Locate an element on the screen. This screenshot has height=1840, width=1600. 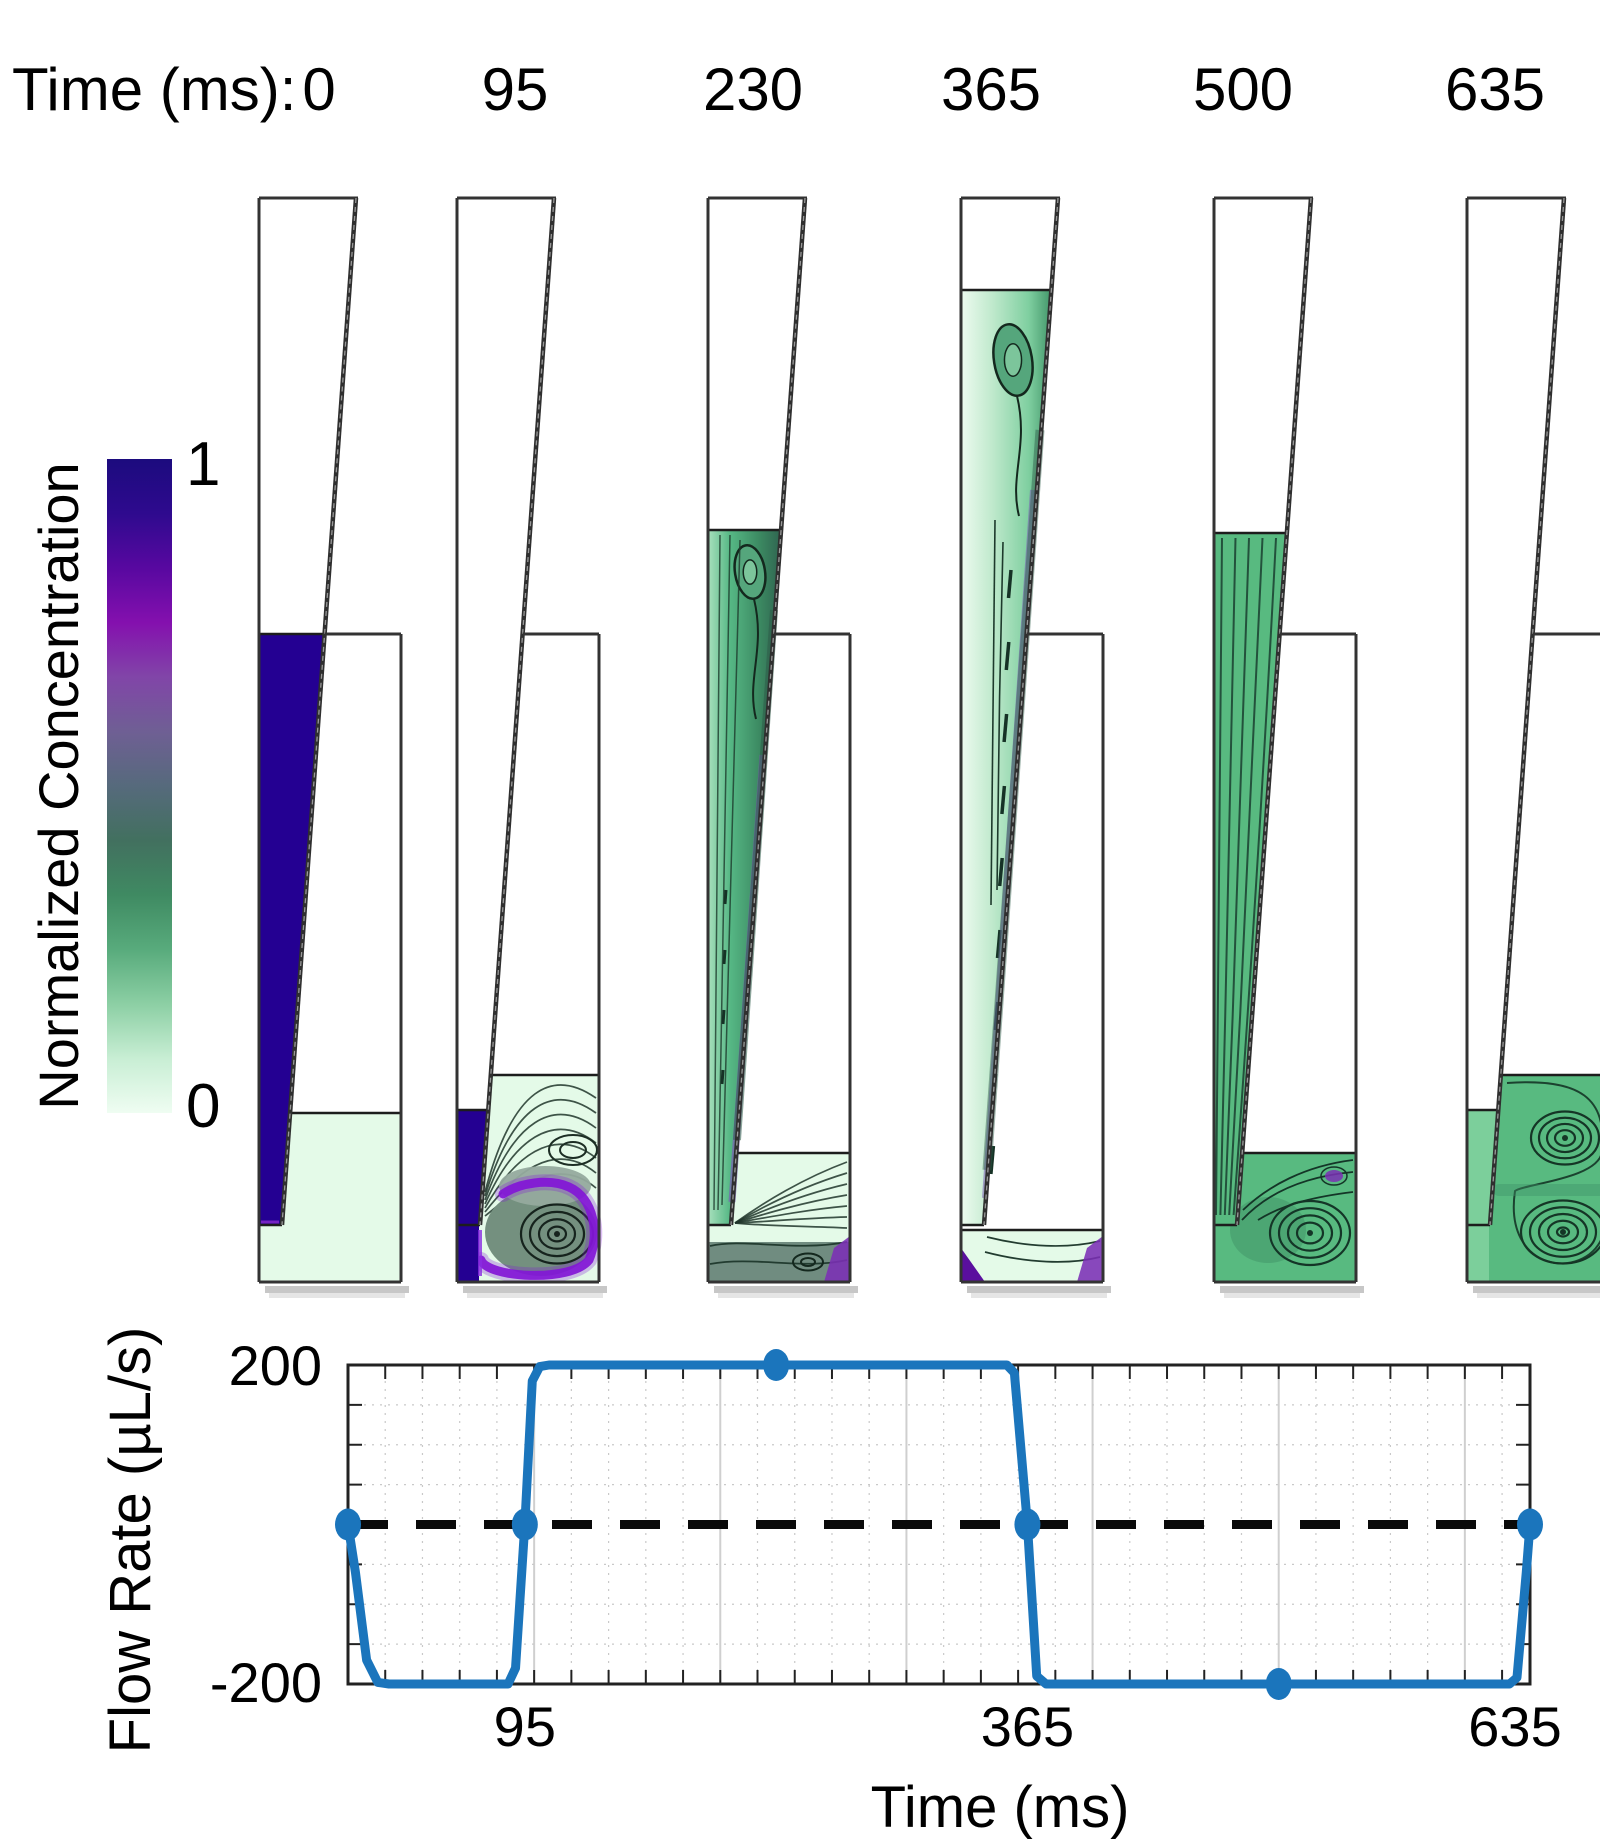
colorbar-min-label: 0 is located at coordinates (203, 1106).